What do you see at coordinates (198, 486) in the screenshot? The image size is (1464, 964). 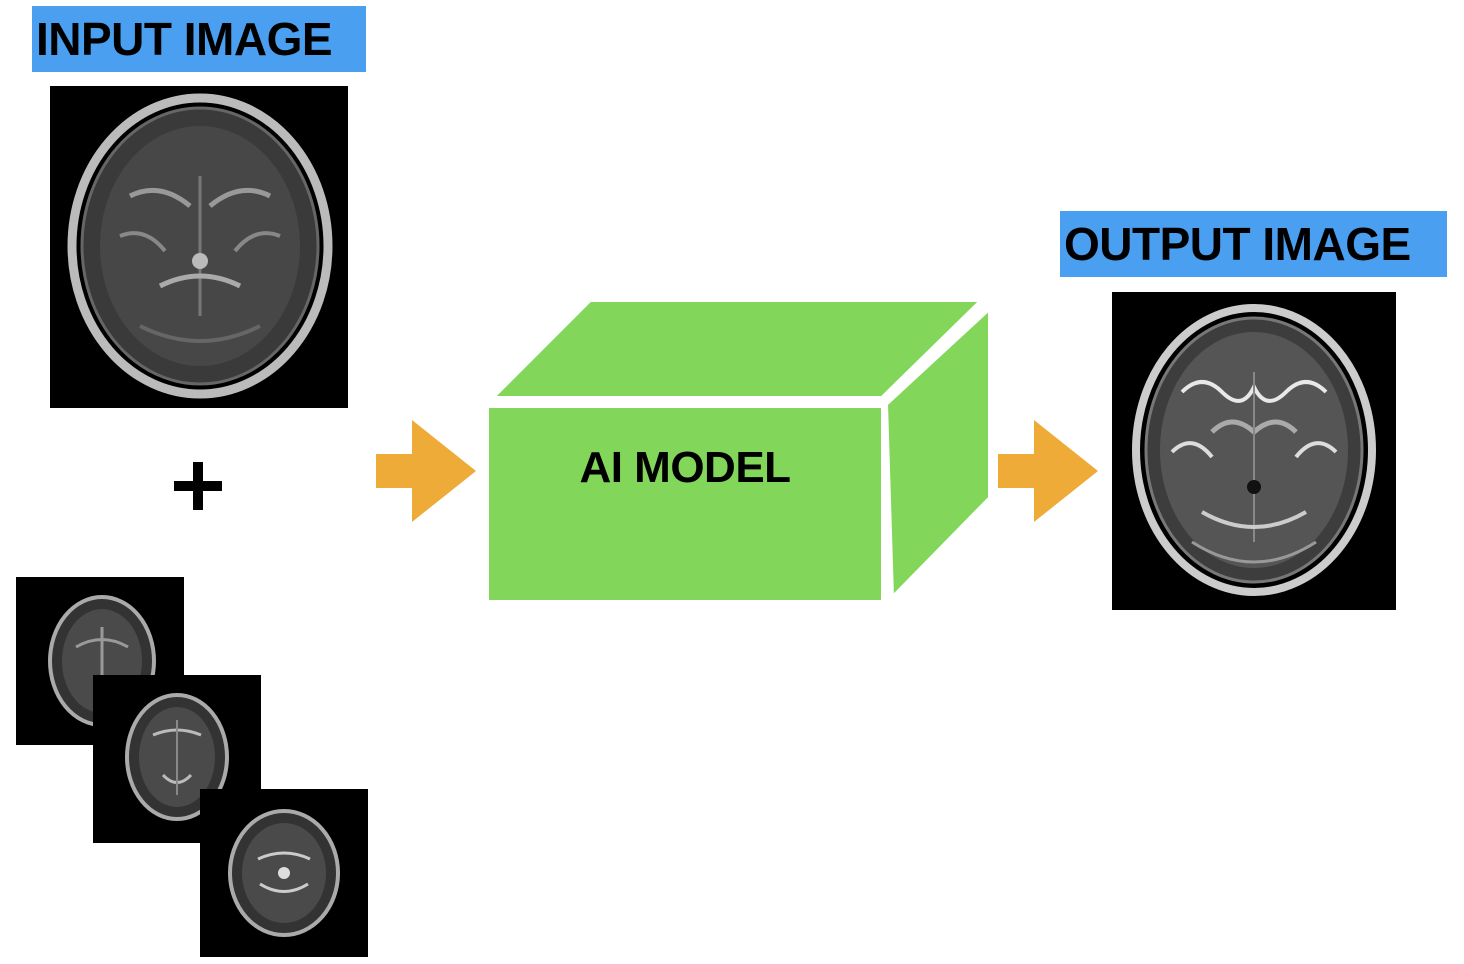 I see `plus-icon` at bounding box center [198, 486].